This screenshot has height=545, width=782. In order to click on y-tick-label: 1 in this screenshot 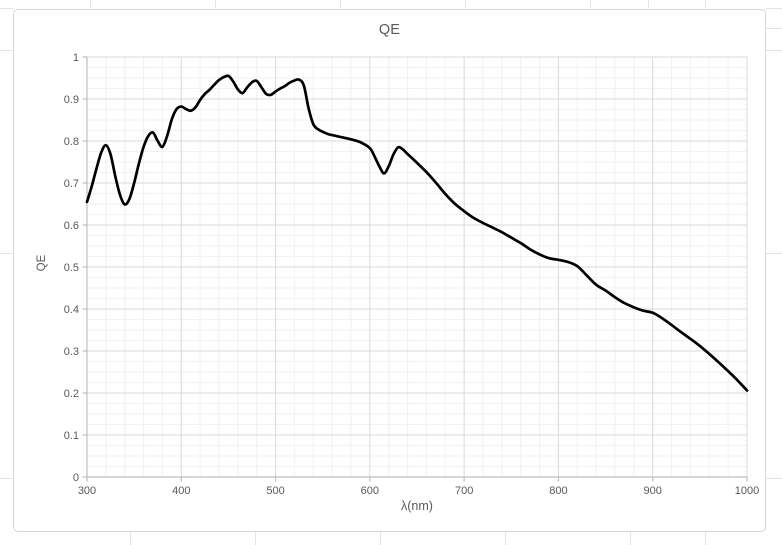, I will do `click(76, 58)`.